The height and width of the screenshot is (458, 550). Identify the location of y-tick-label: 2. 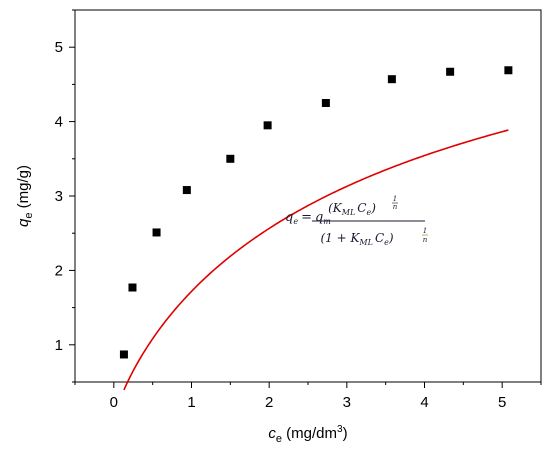
(59, 270).